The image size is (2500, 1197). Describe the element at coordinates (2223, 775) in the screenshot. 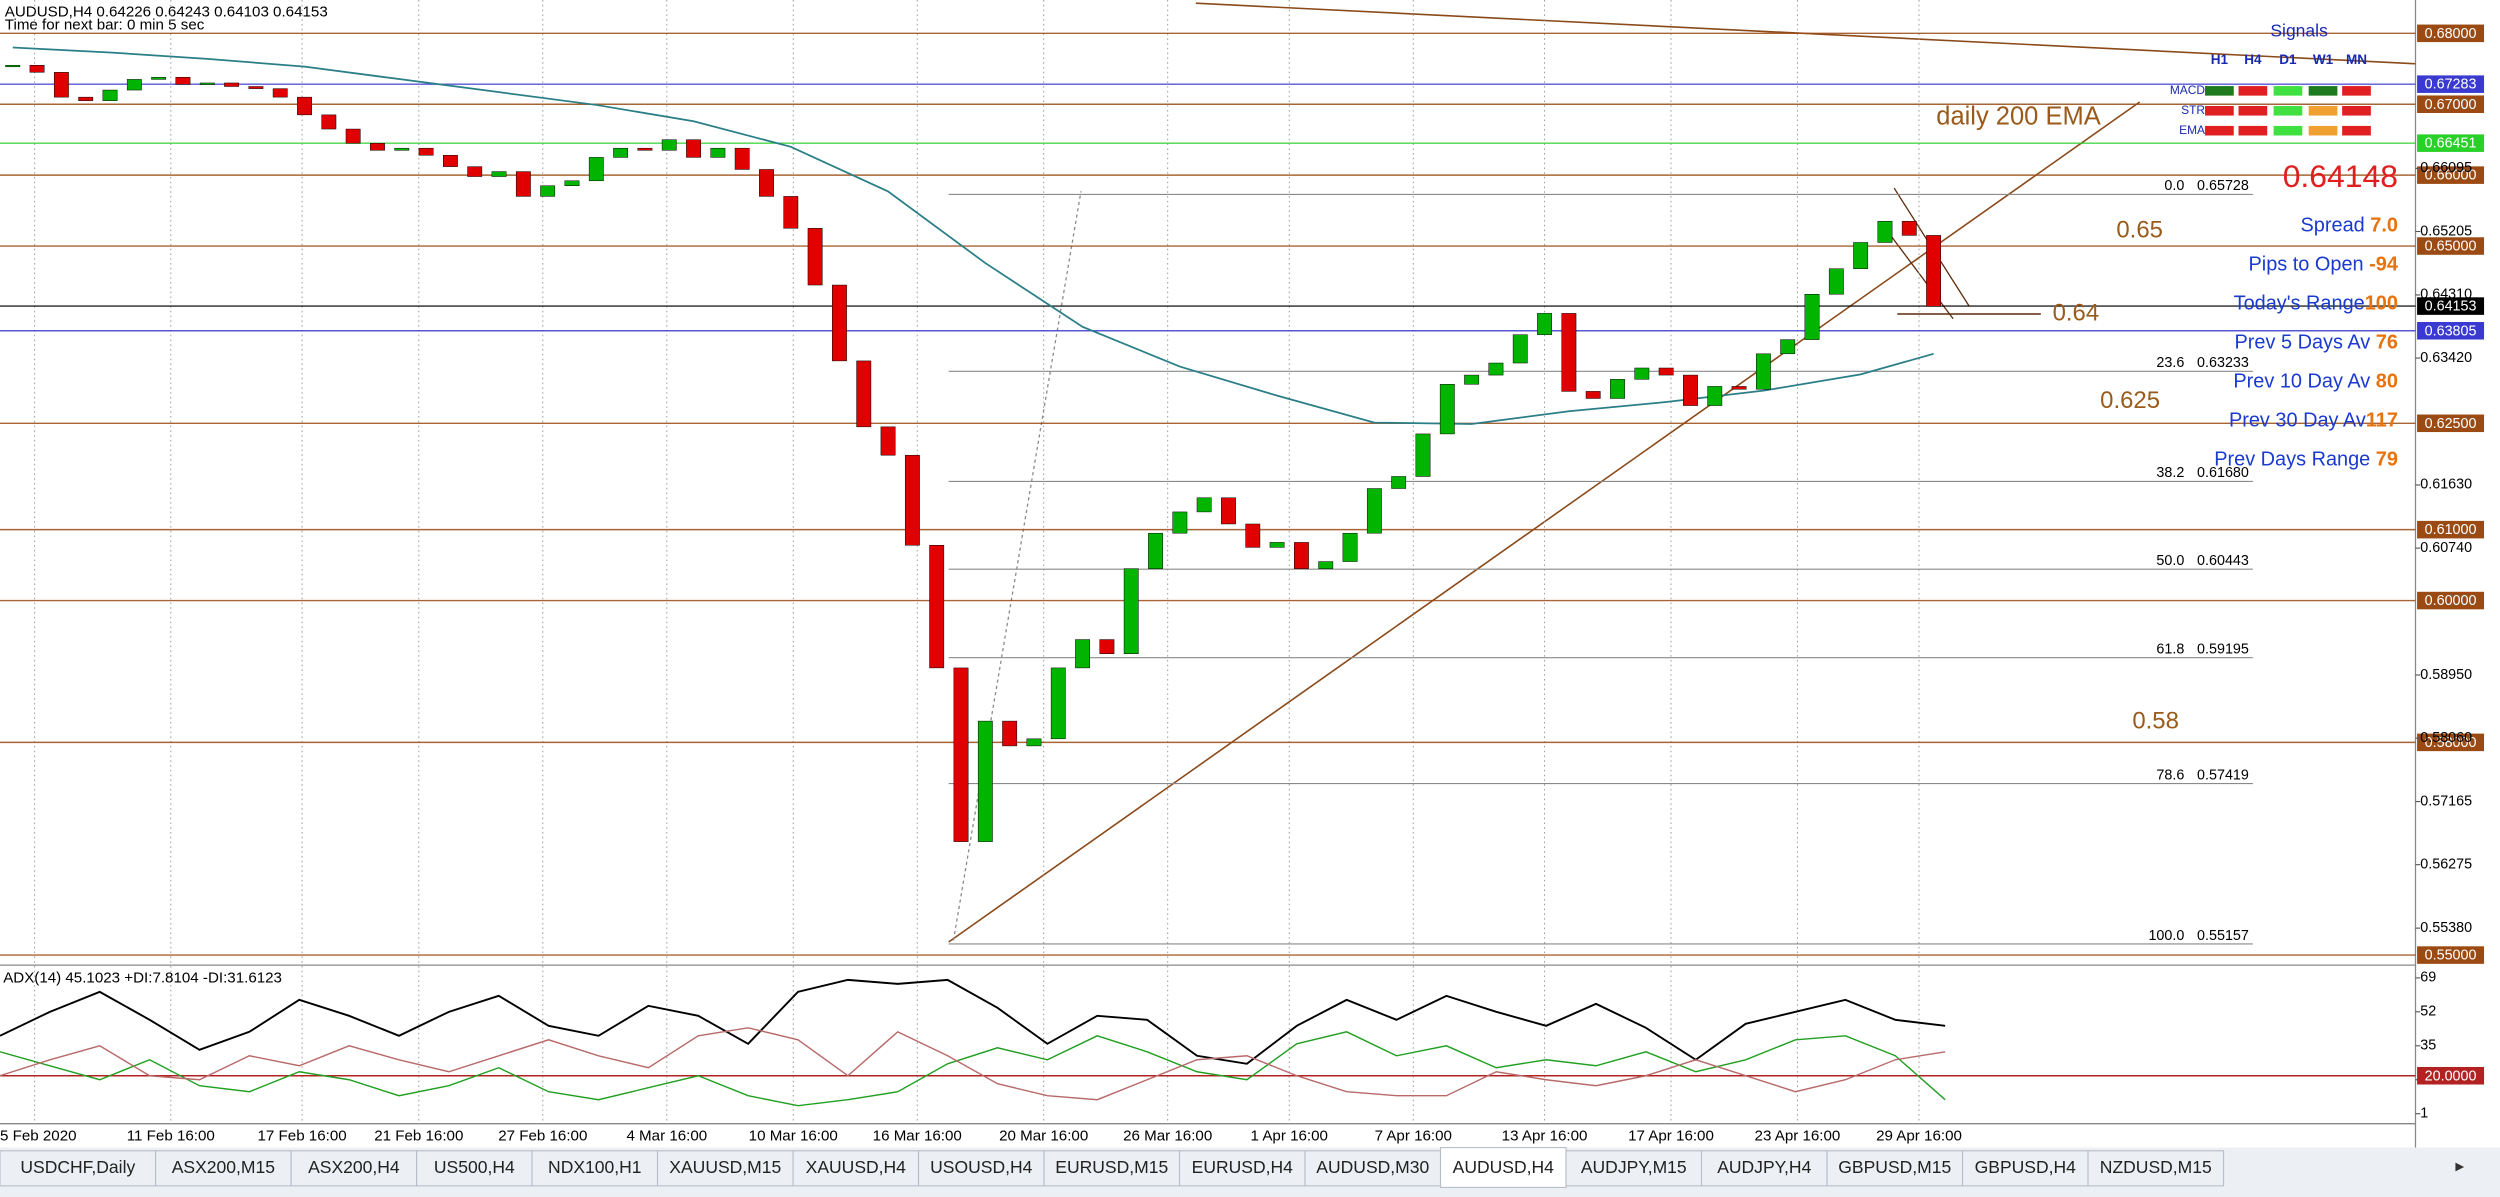

I see `fib-price: 0.57419` at that location.